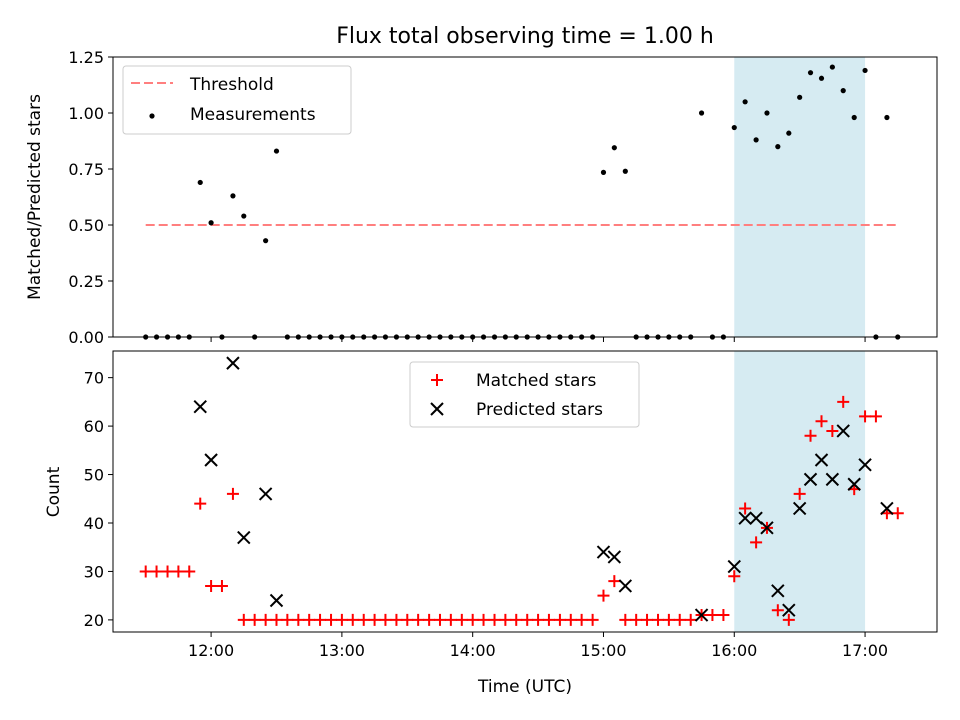 The height and width of the screenshot is (720, 960). I want to click on bottom-y-tick-label: 60, so click(94, 426).